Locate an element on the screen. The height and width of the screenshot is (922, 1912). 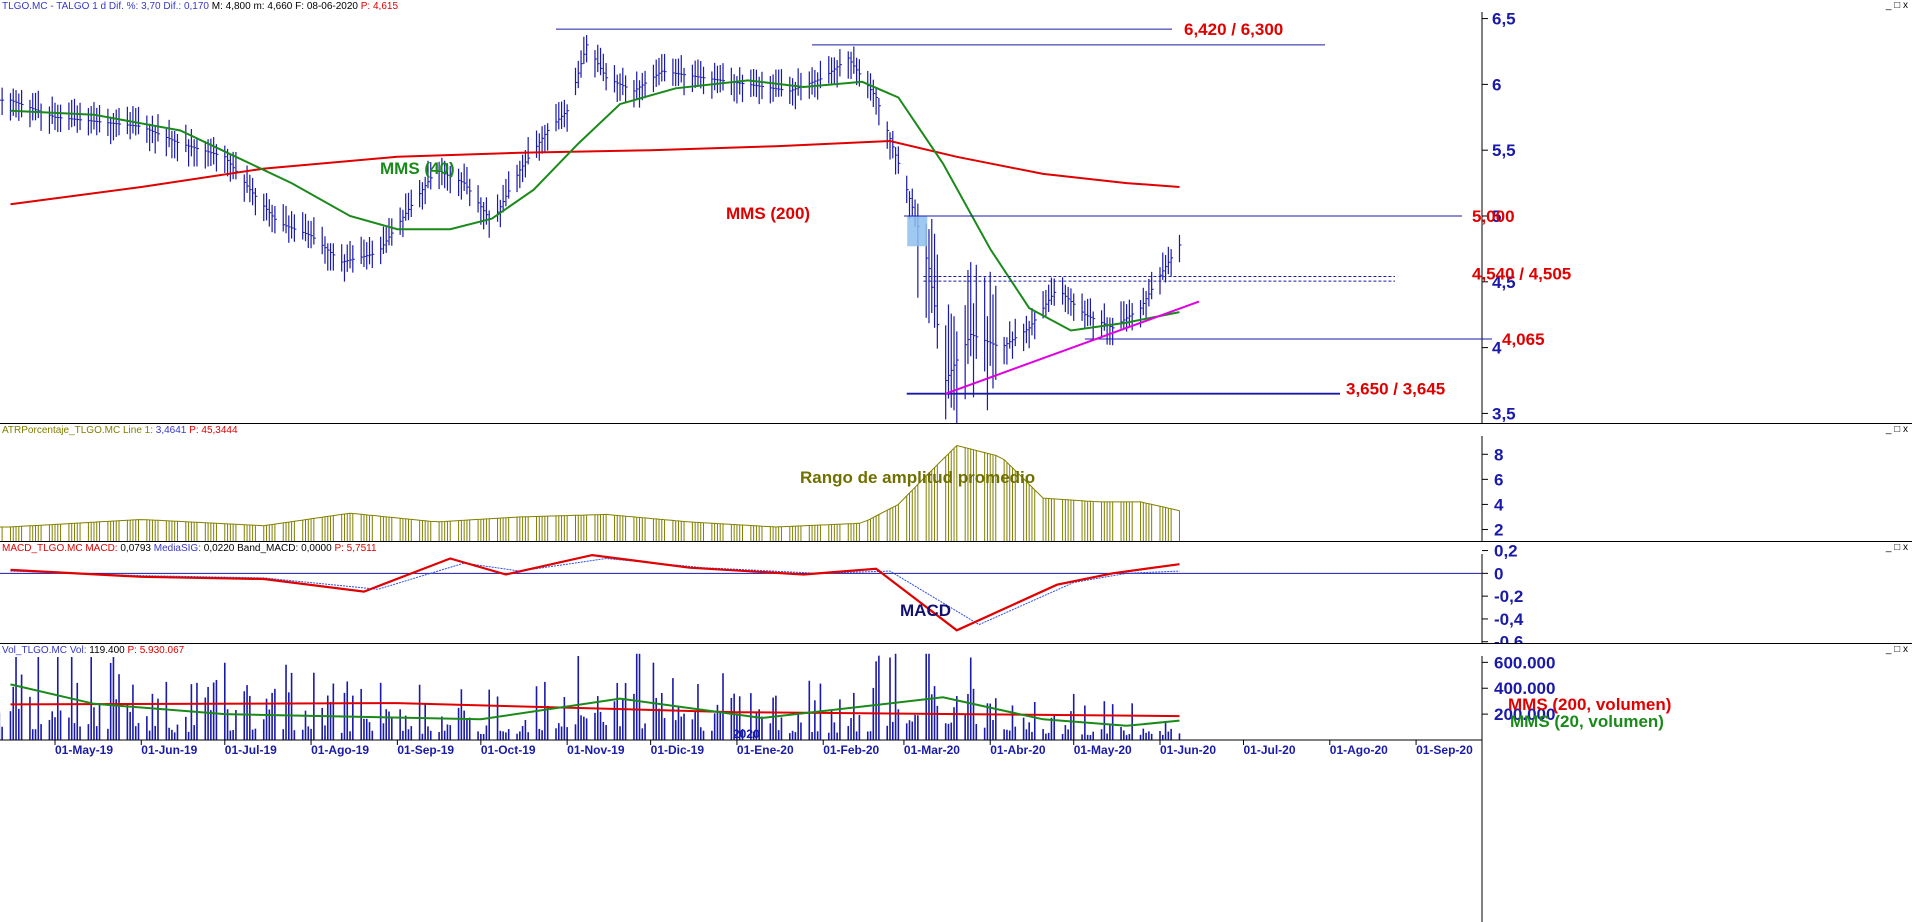
dif-pct-label: Dif. %: is located at coordinates (123, 6).